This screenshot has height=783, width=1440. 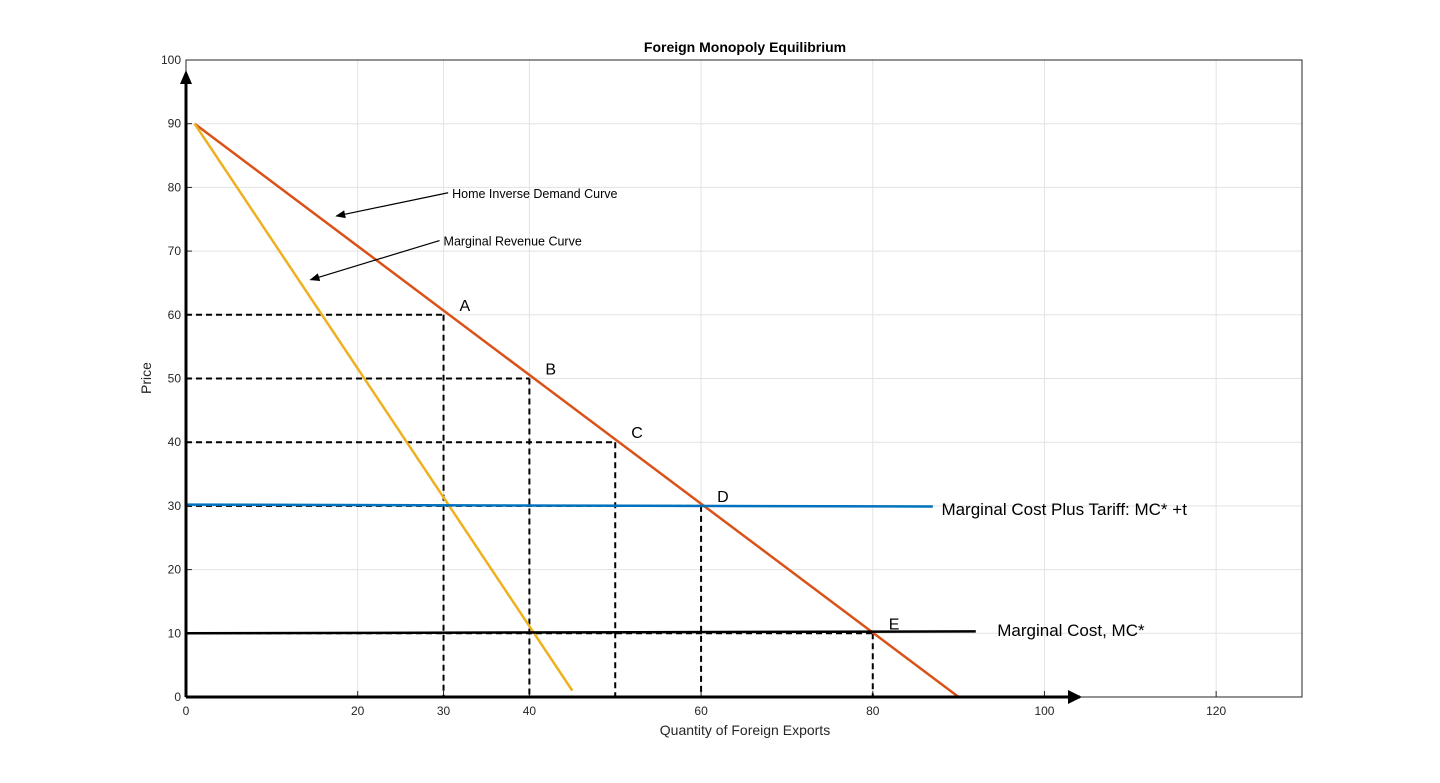 What do you see at coordinates (175, 633) in the screenshot?
I see `y-tick-label: 10` at bounding box center [175, 633].